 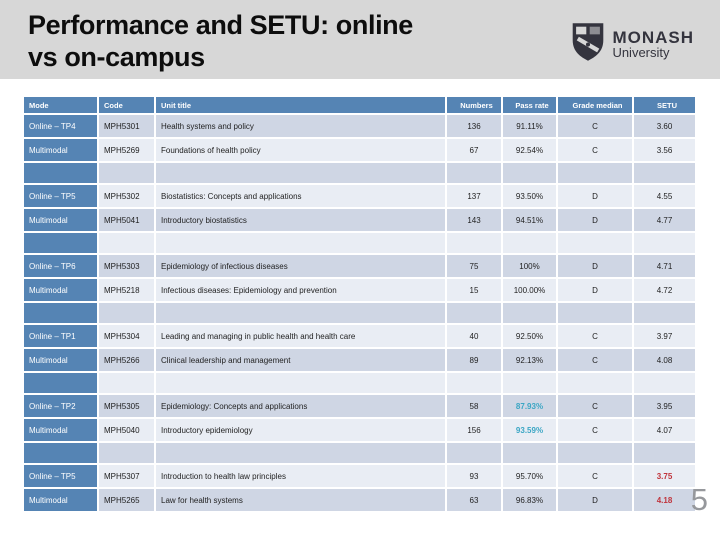 What do you see at coordinates (474, 220) in the screenshot?
I see `cell-numbers: 143` at bounding box center [474, 220].